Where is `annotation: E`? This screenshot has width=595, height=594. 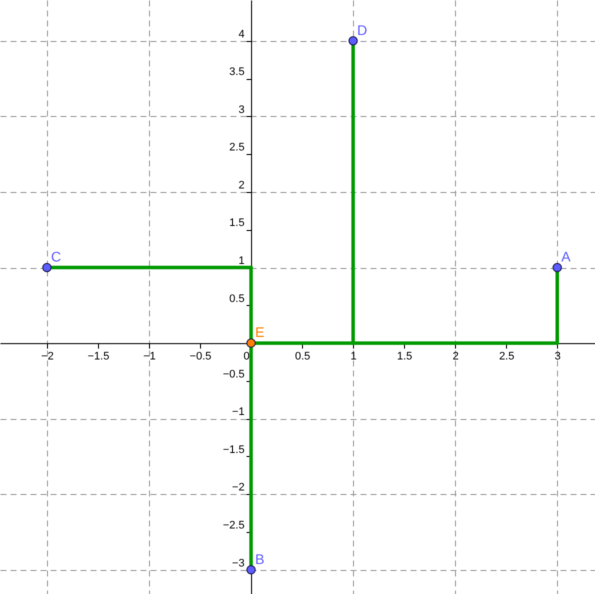
annotation: E is located at coordinates (259, 332).